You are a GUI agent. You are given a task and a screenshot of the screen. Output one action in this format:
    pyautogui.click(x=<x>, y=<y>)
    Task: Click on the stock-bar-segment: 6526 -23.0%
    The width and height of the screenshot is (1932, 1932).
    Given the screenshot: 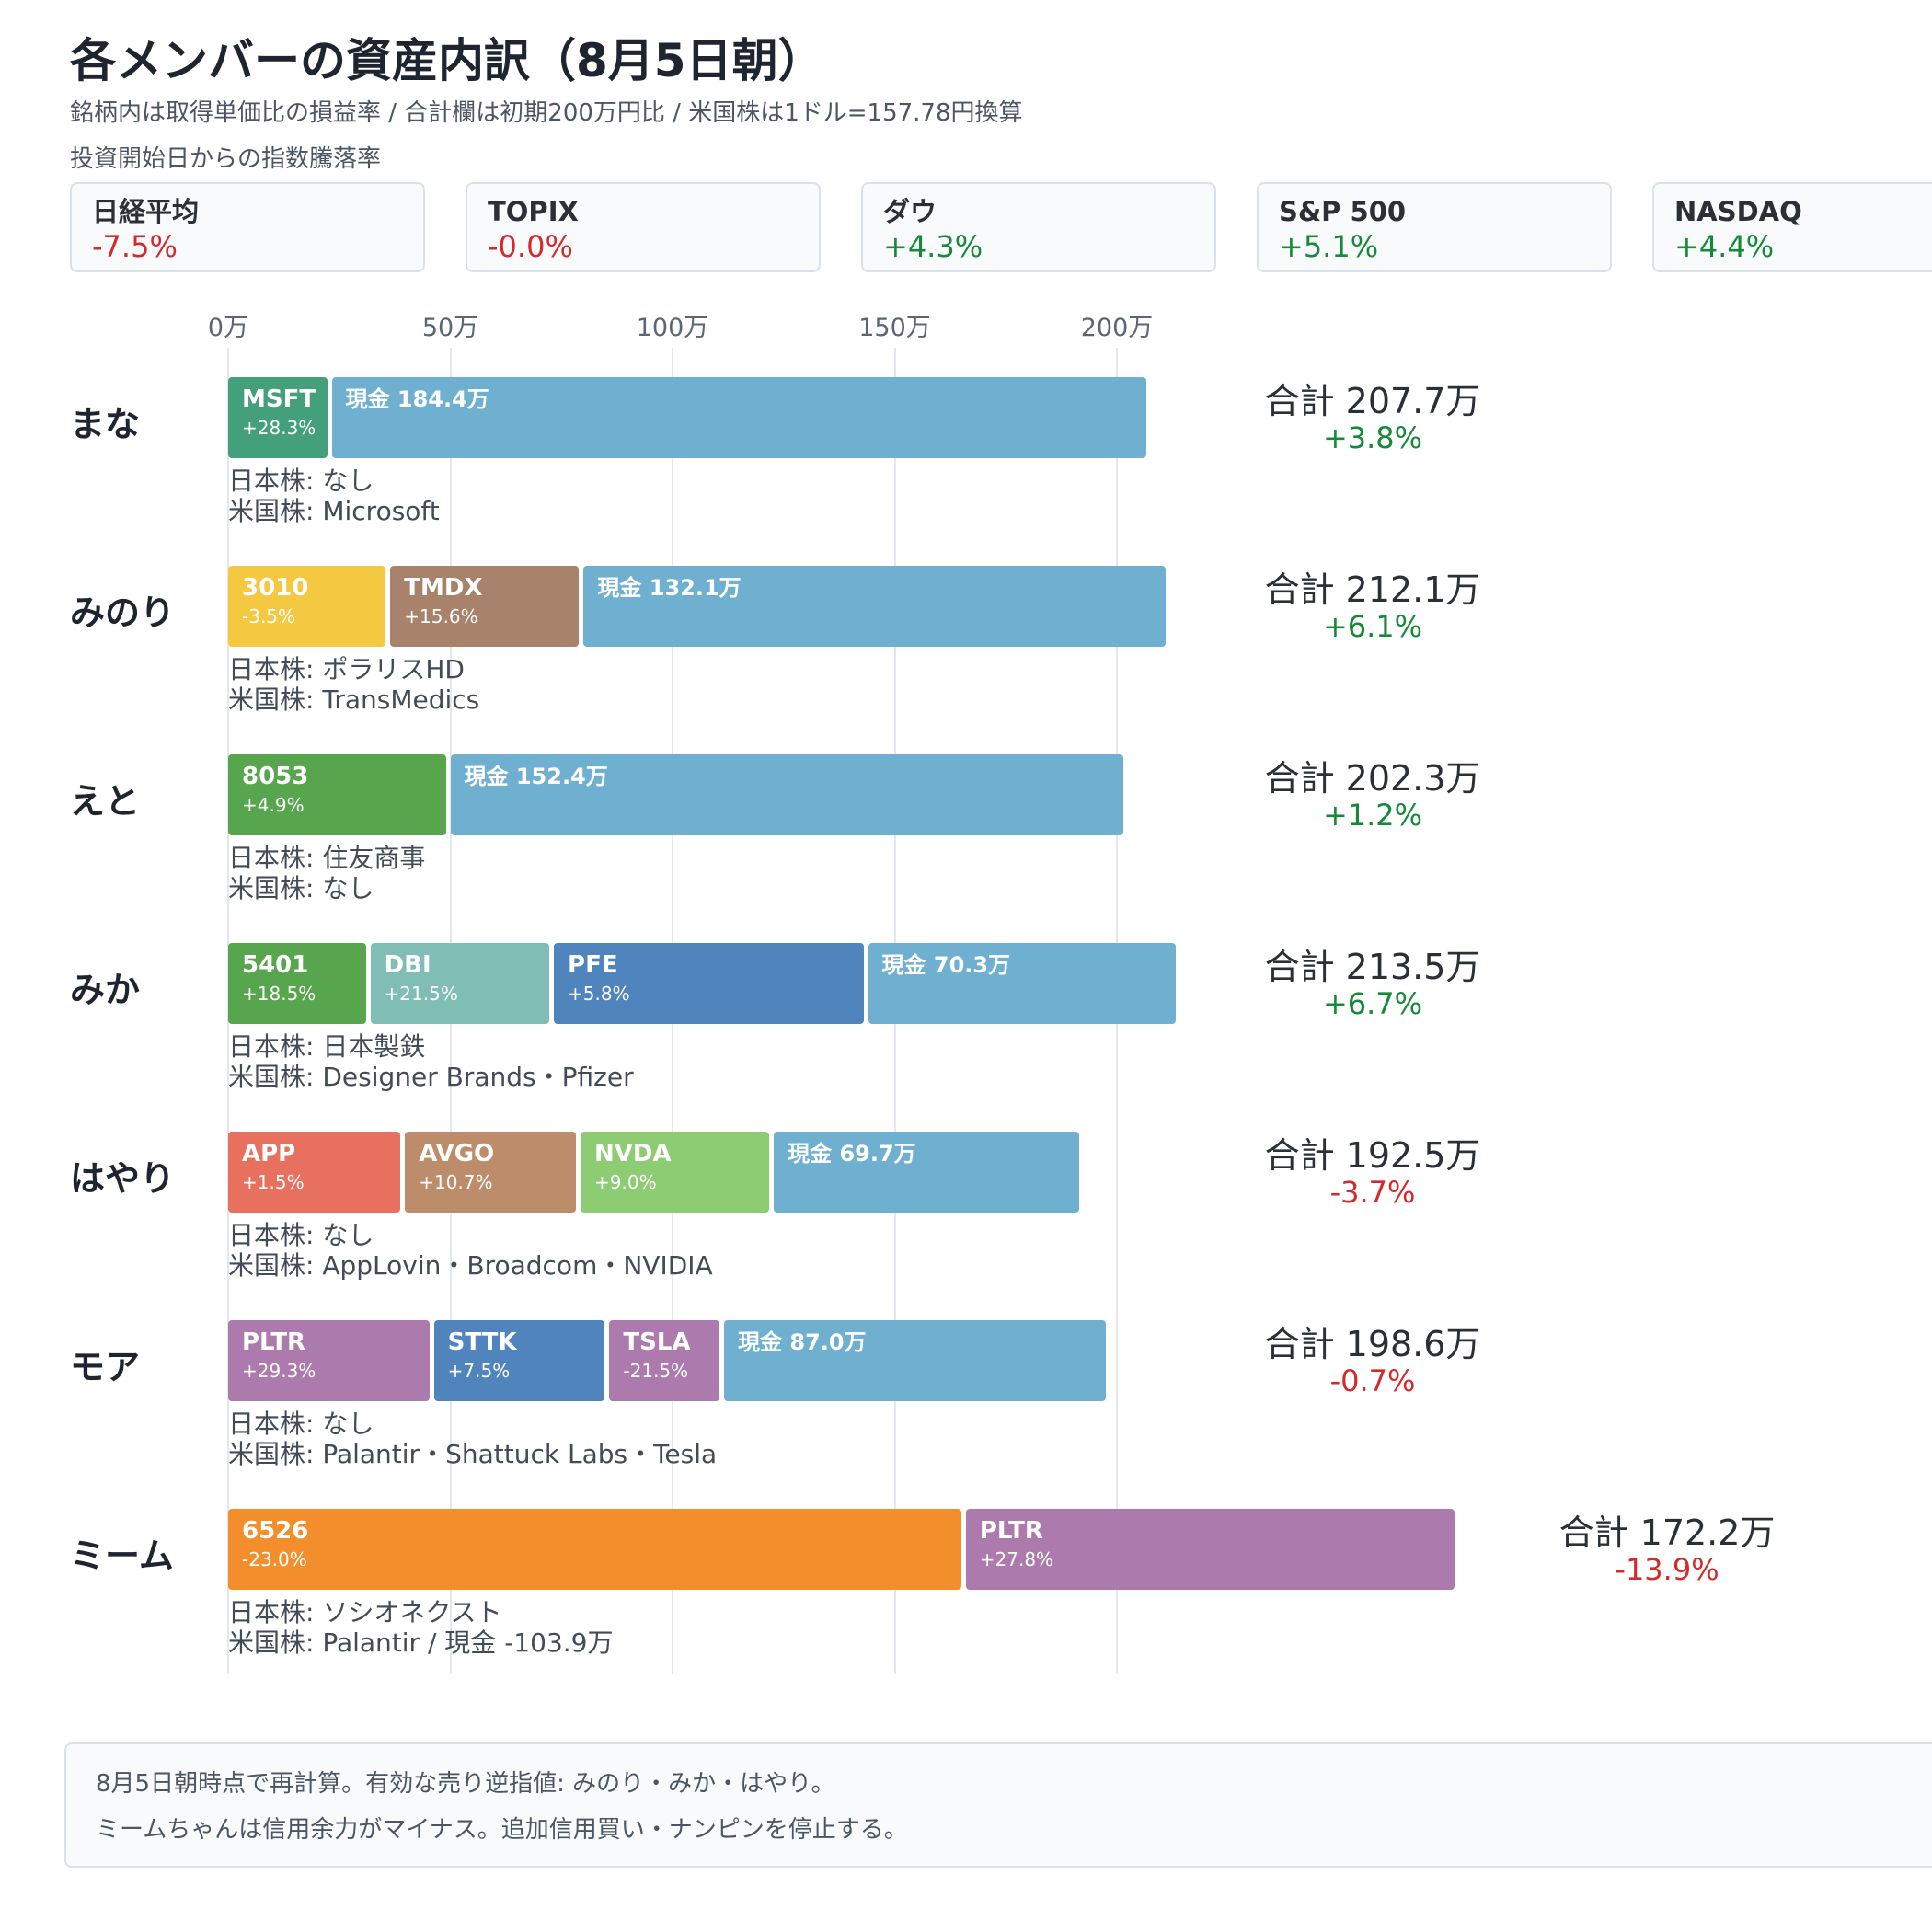 What is the action you would take?
    pyautogui.click(x=594, y=1549)
    